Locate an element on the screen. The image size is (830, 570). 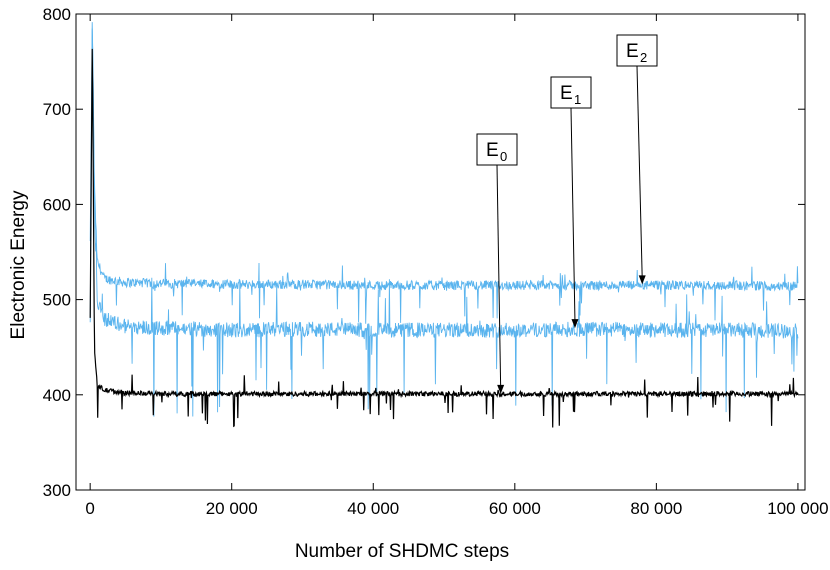
y-tick-label: 600 is located at coordinates (57, 204).